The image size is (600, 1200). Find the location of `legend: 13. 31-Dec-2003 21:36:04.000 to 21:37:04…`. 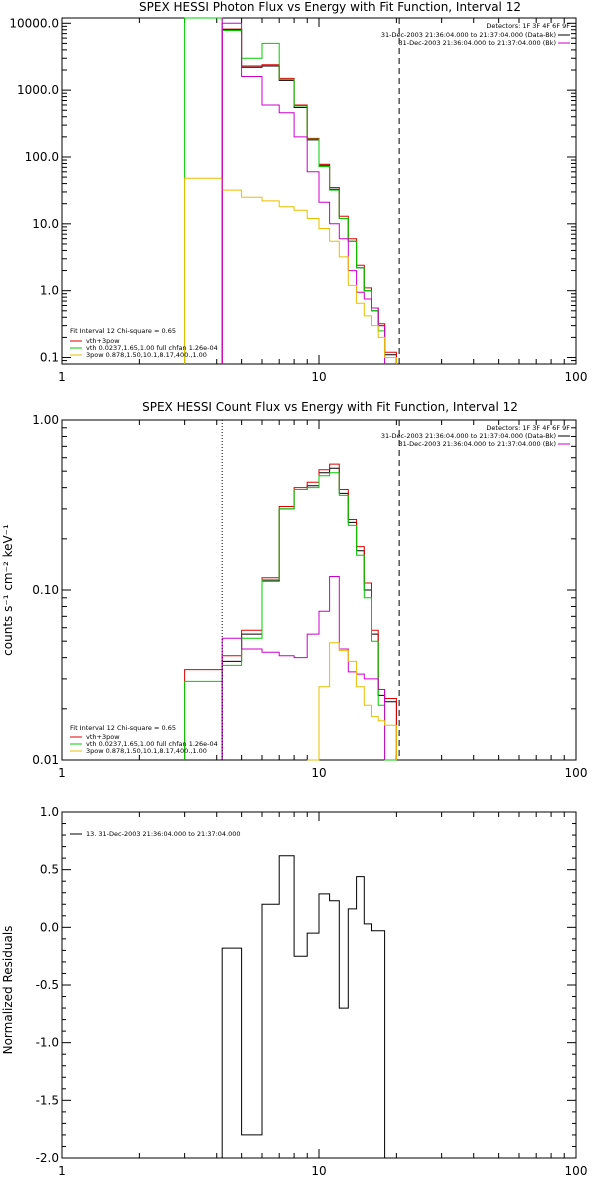

legend: 13. 31-Dec-2003 21:36:04.000 to 21:37:04… is located at coordinates (155, 834).